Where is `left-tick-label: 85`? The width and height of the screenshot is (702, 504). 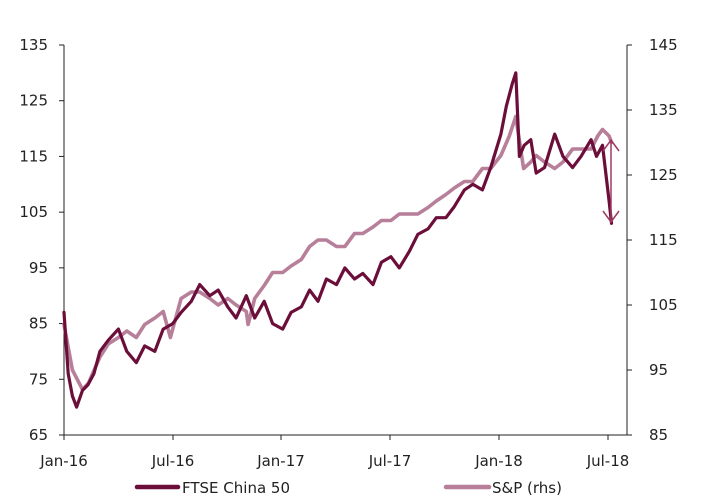 left-tick-label: 85 is located at coordinates (38, 324).